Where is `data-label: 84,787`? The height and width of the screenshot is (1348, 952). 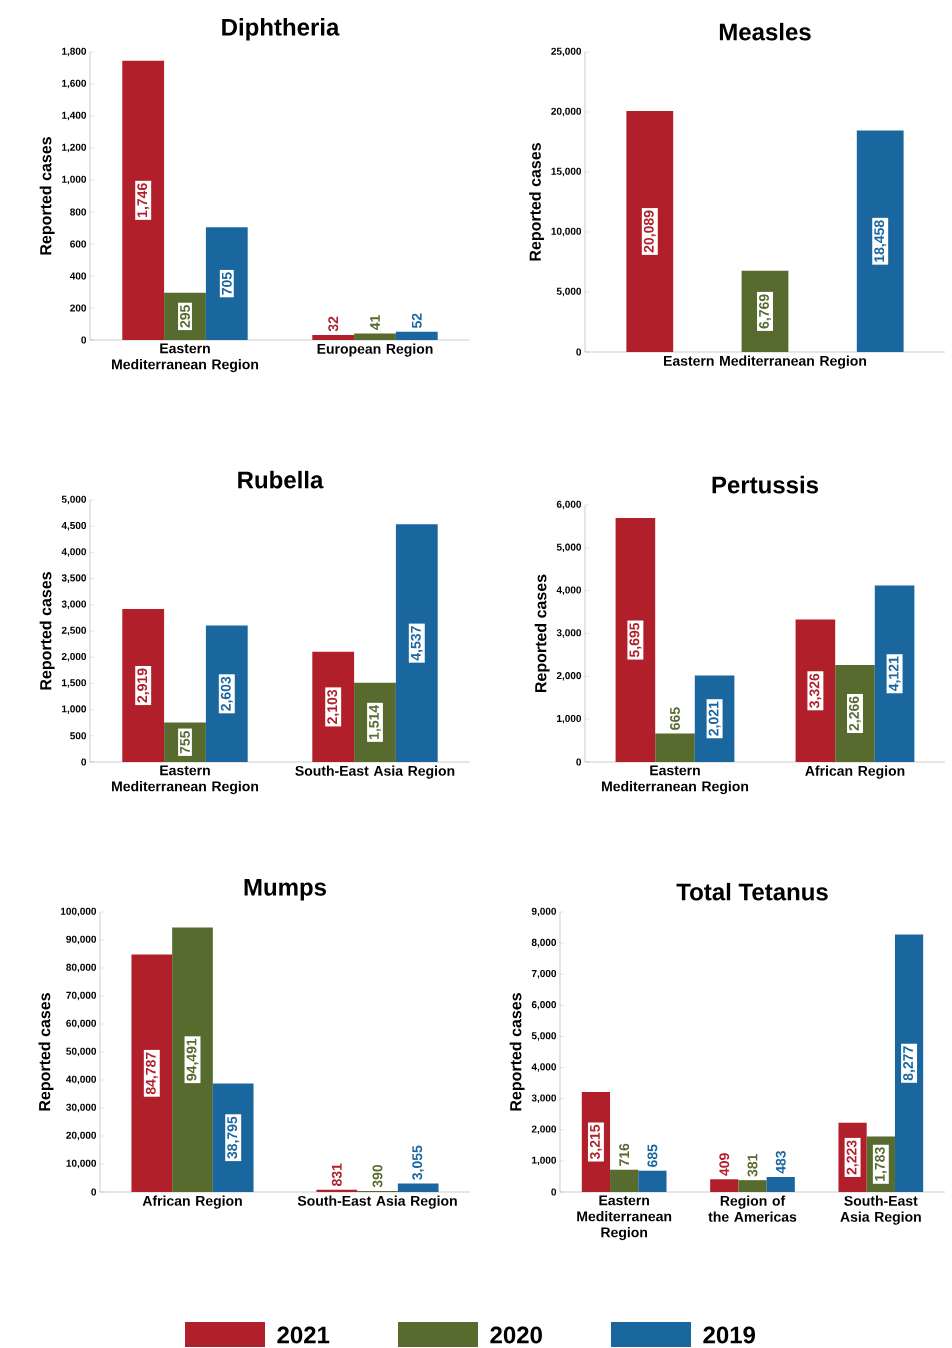 data-label: 84,787 is located at coordinates (151, 1073).